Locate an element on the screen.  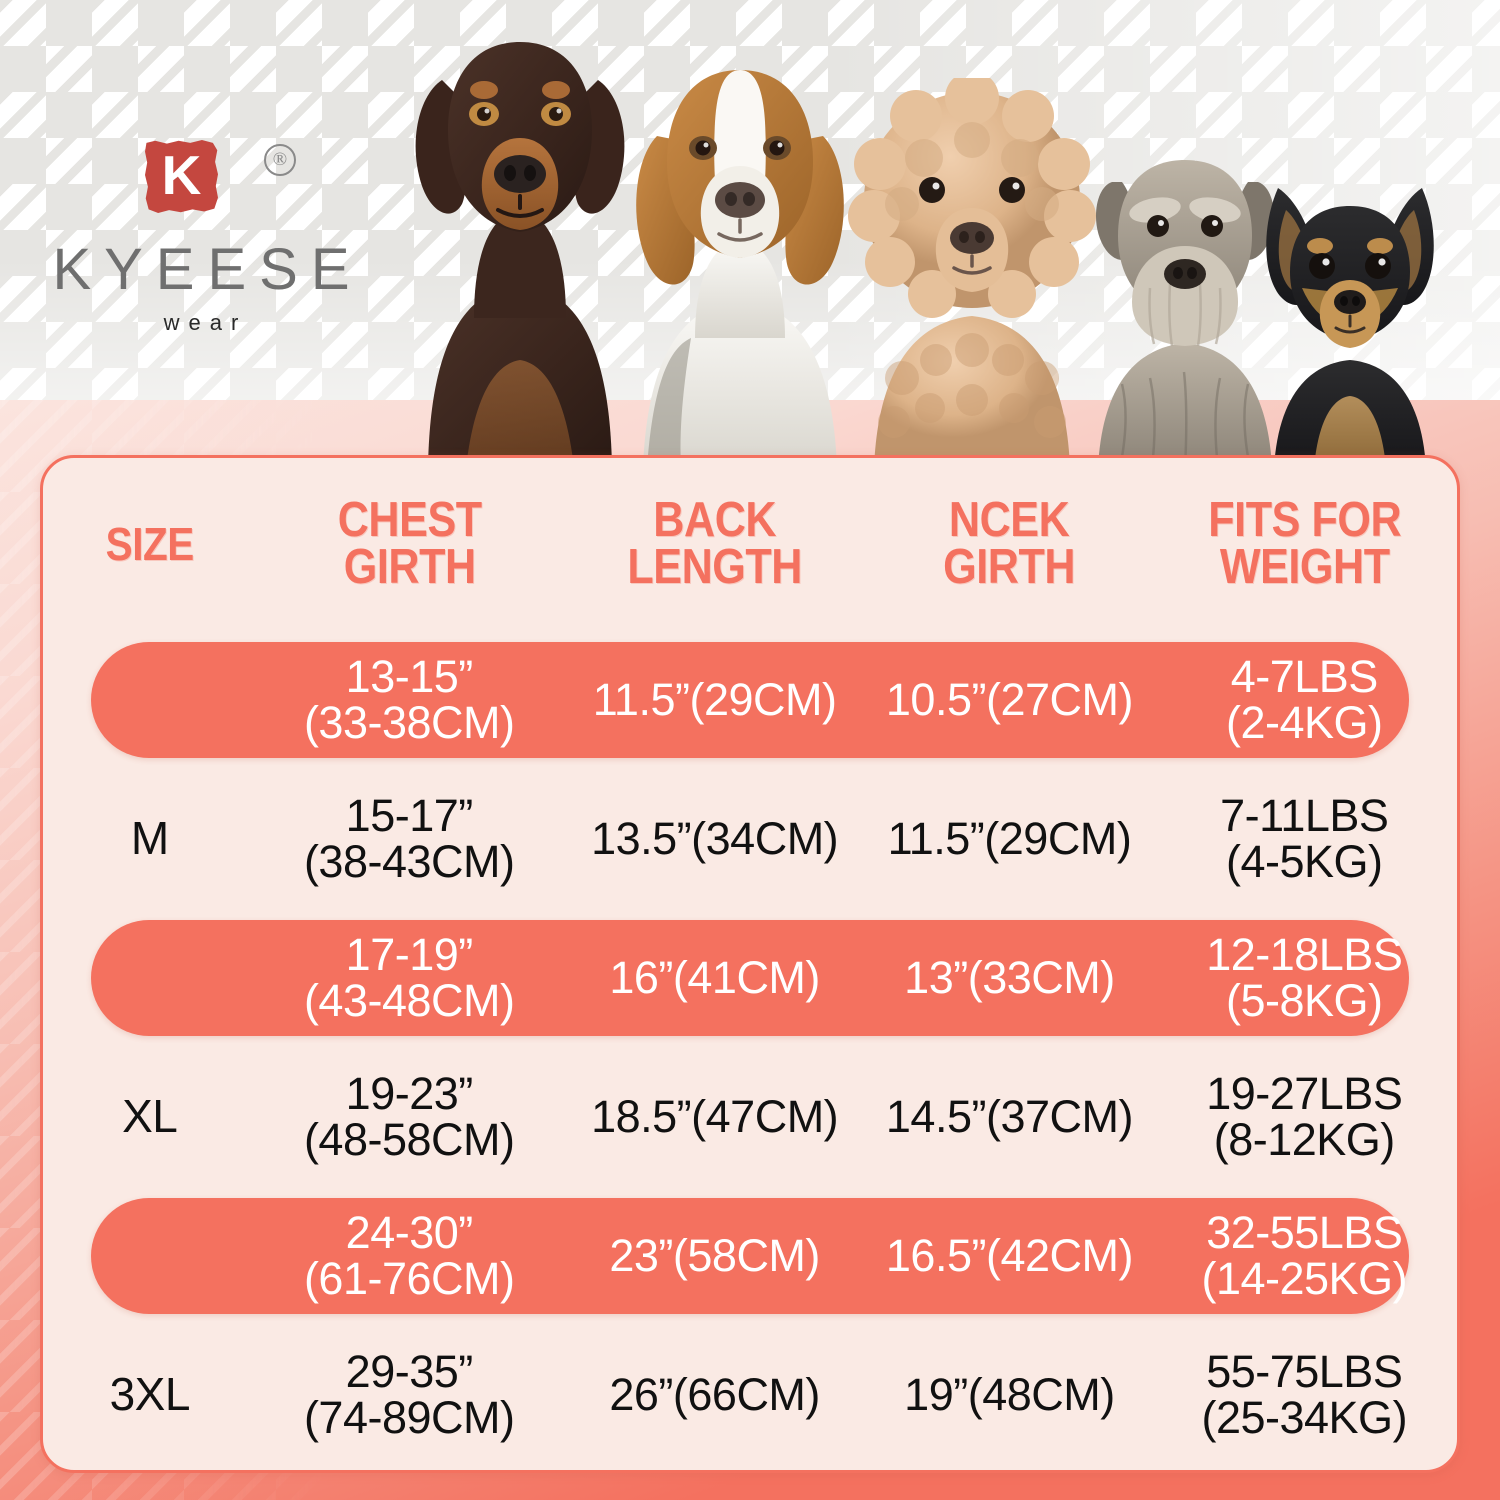
cell-fits-for-weight: 12-18LBS (5-8KG) is located at coordinates (1304, 977).